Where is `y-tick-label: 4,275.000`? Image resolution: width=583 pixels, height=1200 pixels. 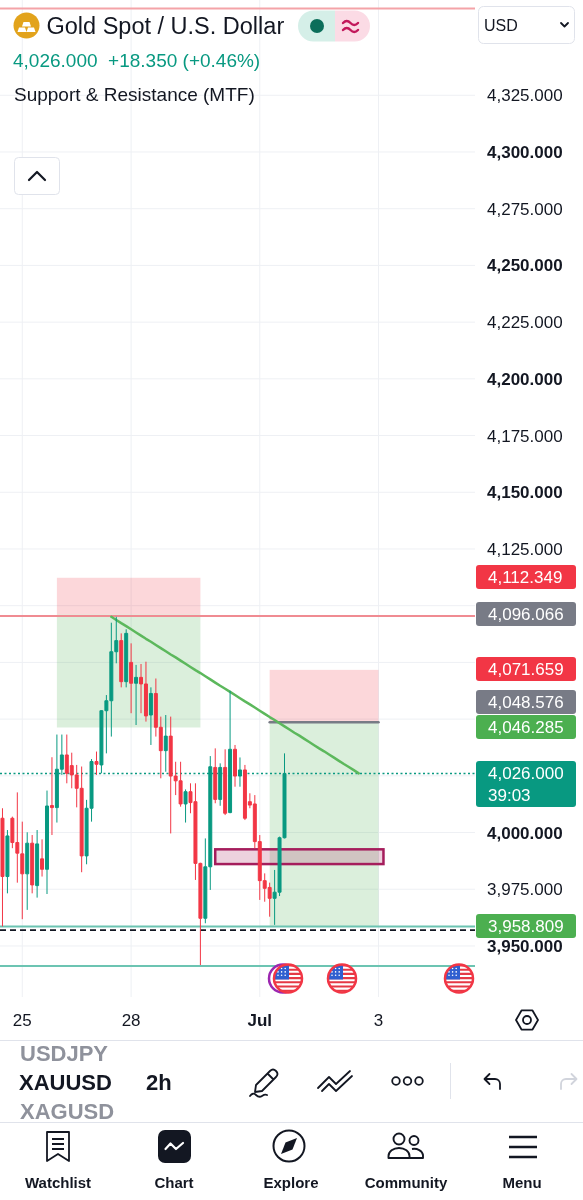
y-tick-label: 4,275.000 is located at coordinates (525, 209).